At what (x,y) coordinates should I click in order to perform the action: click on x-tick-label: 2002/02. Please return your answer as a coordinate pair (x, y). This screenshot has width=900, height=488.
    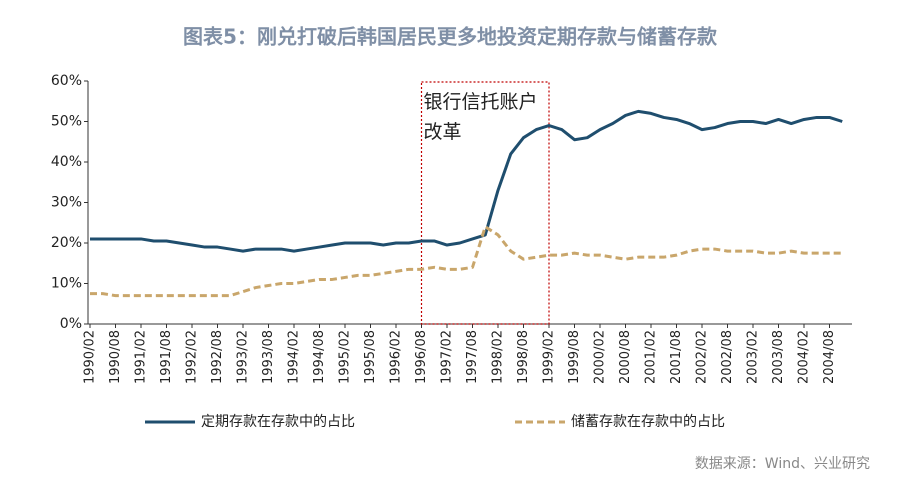
    Looking at the image, I should click on (702, 357).